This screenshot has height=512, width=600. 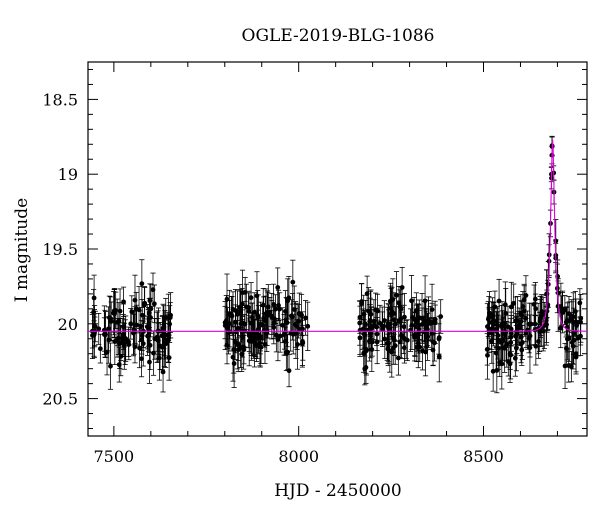 What do you see at coordinates (483, 456) in the screenshot?
I see `x-tick-label: 8500` at bounding box center [483, 456].